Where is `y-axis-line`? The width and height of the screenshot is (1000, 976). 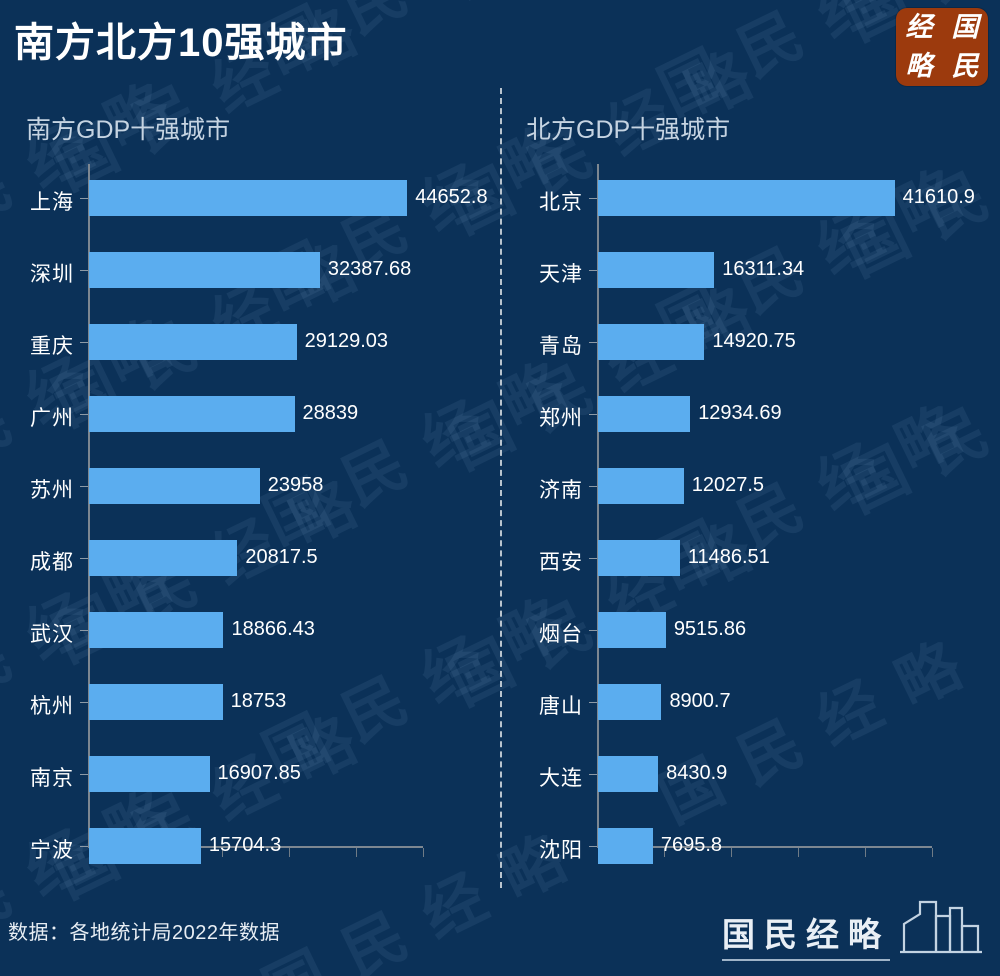 y-axis-line is located at coordinates (598, 506).